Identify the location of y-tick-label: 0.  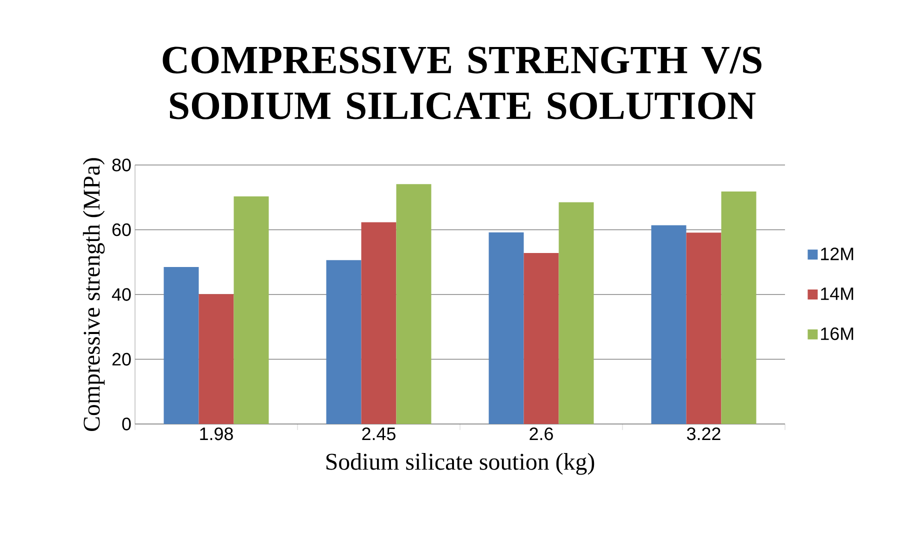
(126, 424).